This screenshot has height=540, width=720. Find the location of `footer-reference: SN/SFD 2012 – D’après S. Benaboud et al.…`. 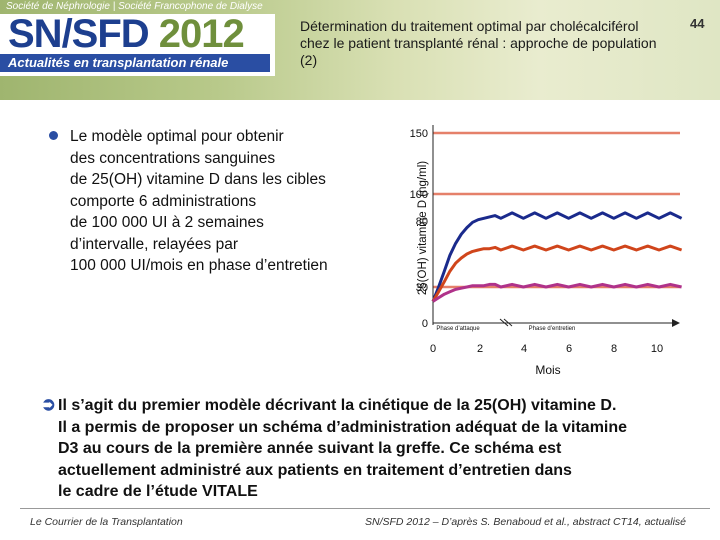

footer-reference: SN/SFD 2012 – D’après S. Benaboud et al.… is located at coordinates (526, 522).